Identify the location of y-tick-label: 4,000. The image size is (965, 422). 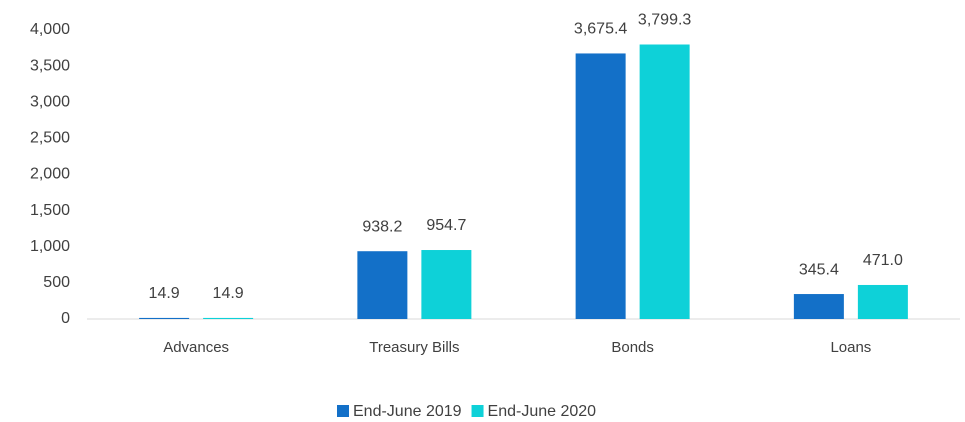
(50, 29).